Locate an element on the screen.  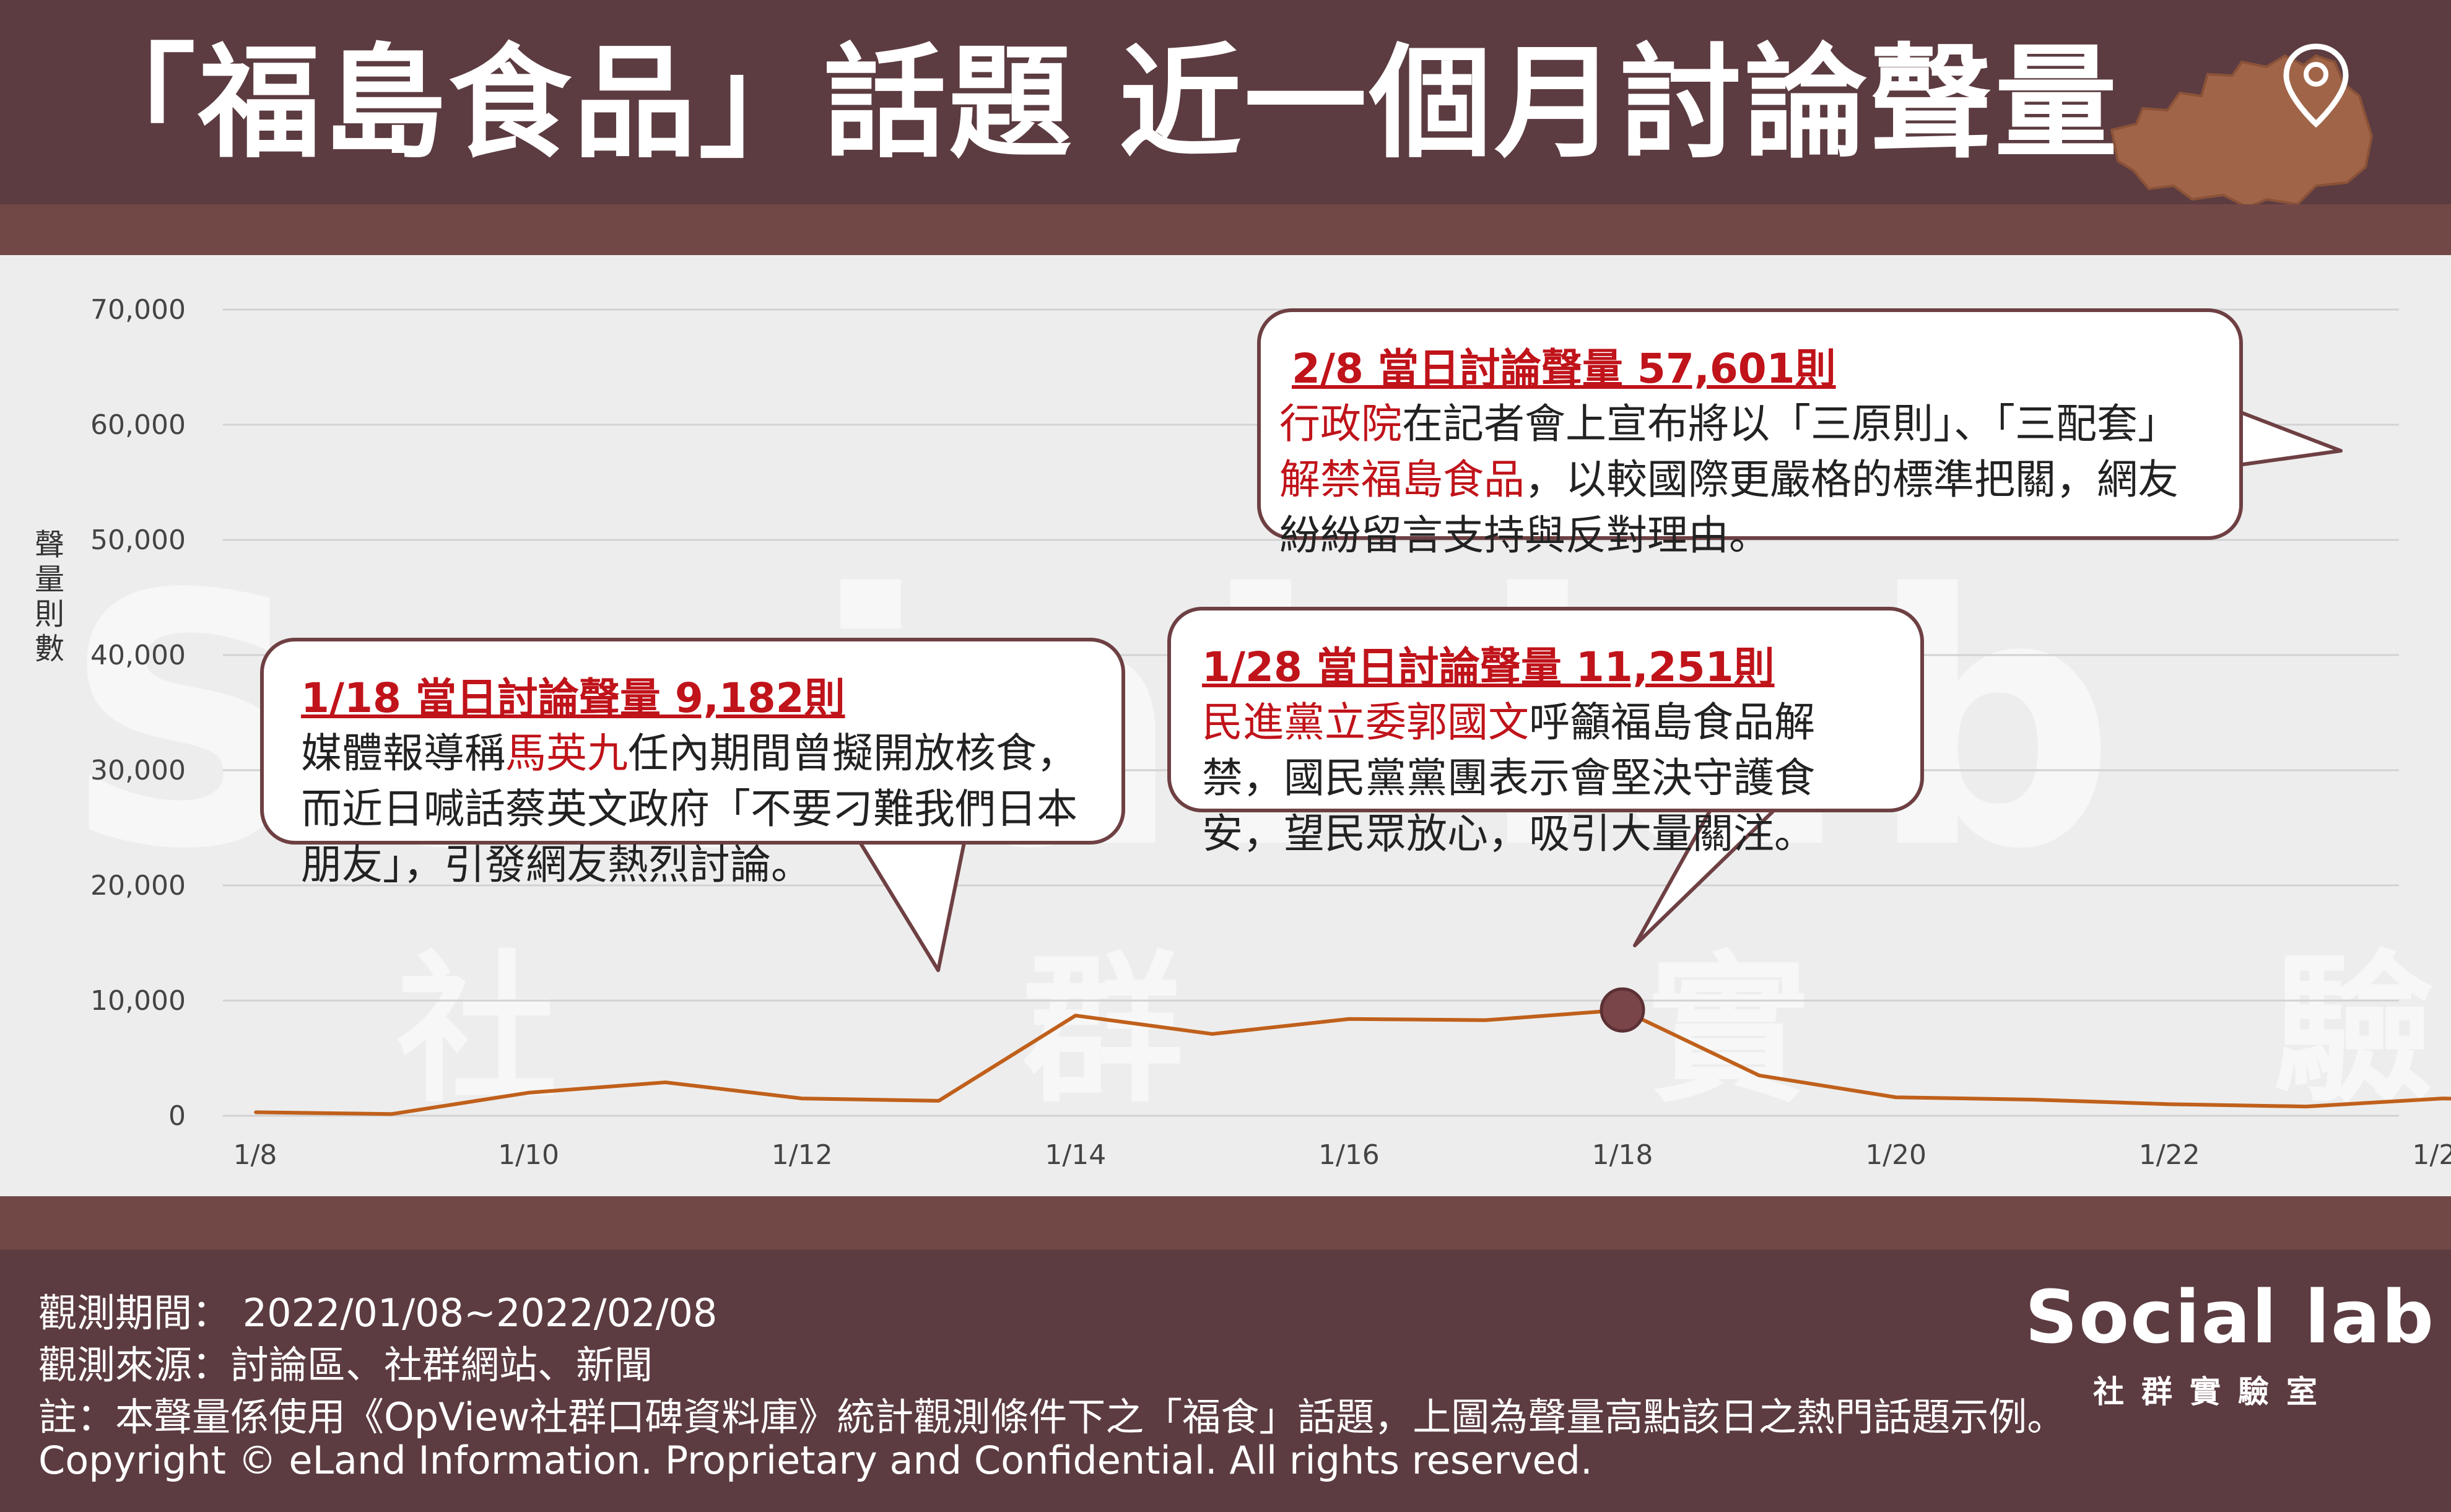
body-text: ，以較國際更嚴格的標準把關，網友紛紛留言支持與反對理由。 is located at coordinates (1729, 508).